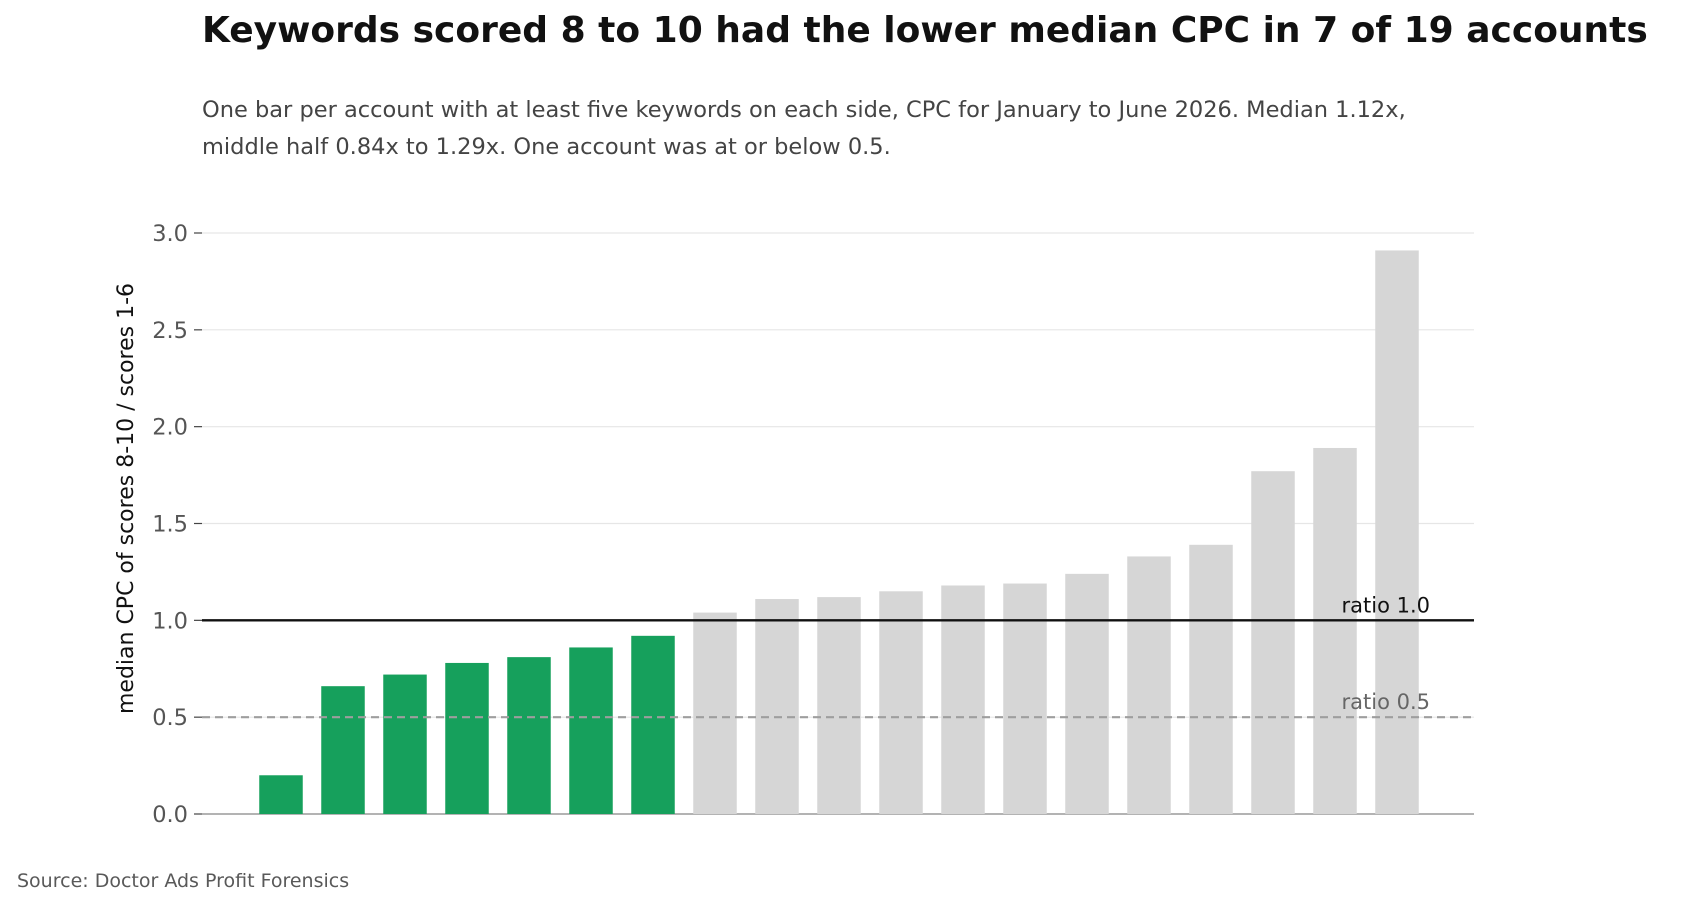  What do you see at coordinates (170, 621) in the screenshot?
I see `y-tick-label: 1.0` at bounding box center [170, 621].